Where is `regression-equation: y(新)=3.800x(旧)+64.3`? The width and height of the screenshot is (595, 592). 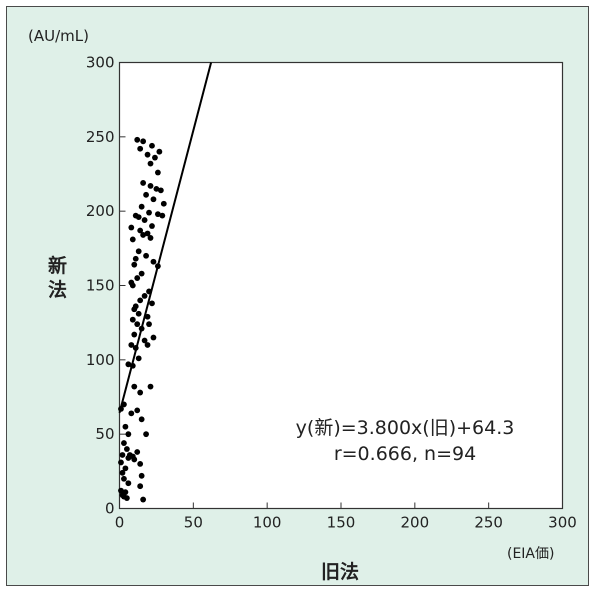 regression-equation: y(新)=3.800x(旧)+64.3 is located at coordinates (405, 428).